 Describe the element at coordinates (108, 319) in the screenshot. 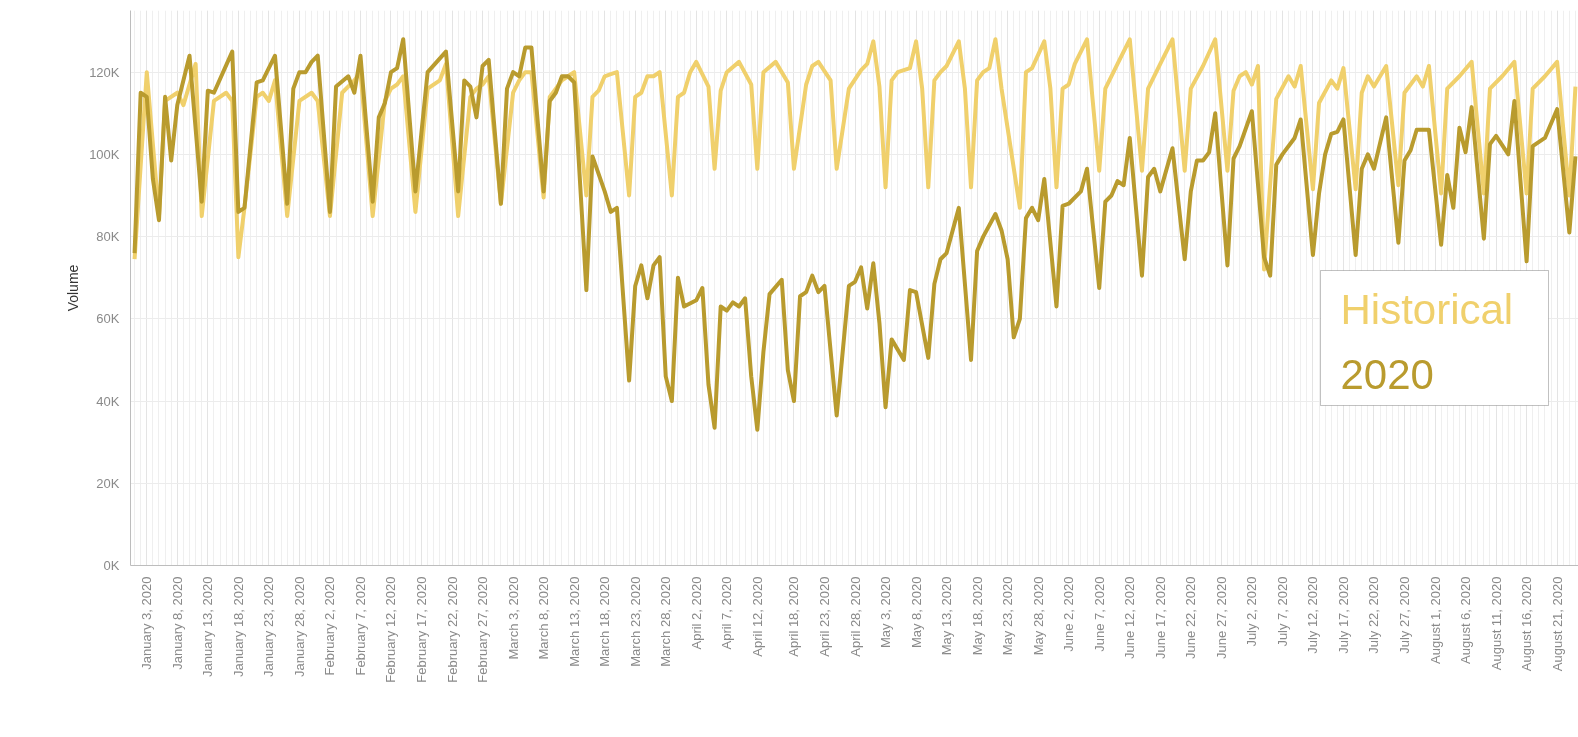

I see `y-tick-label: 60K` at that location.